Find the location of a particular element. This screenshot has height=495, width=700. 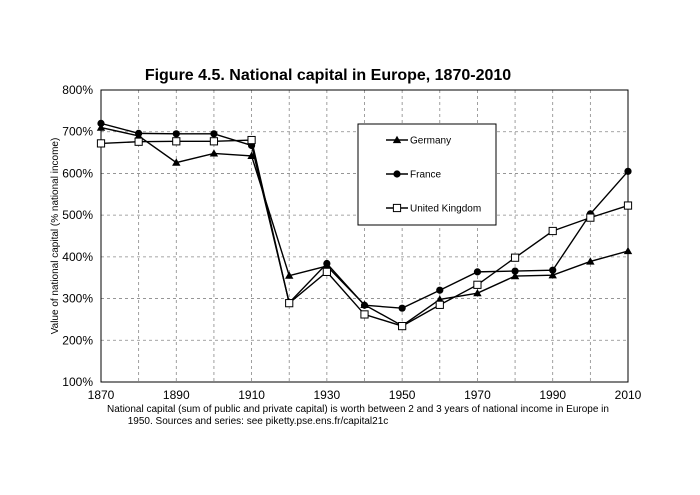

y-tick-label: 500% is located at coordinates (77, 215).